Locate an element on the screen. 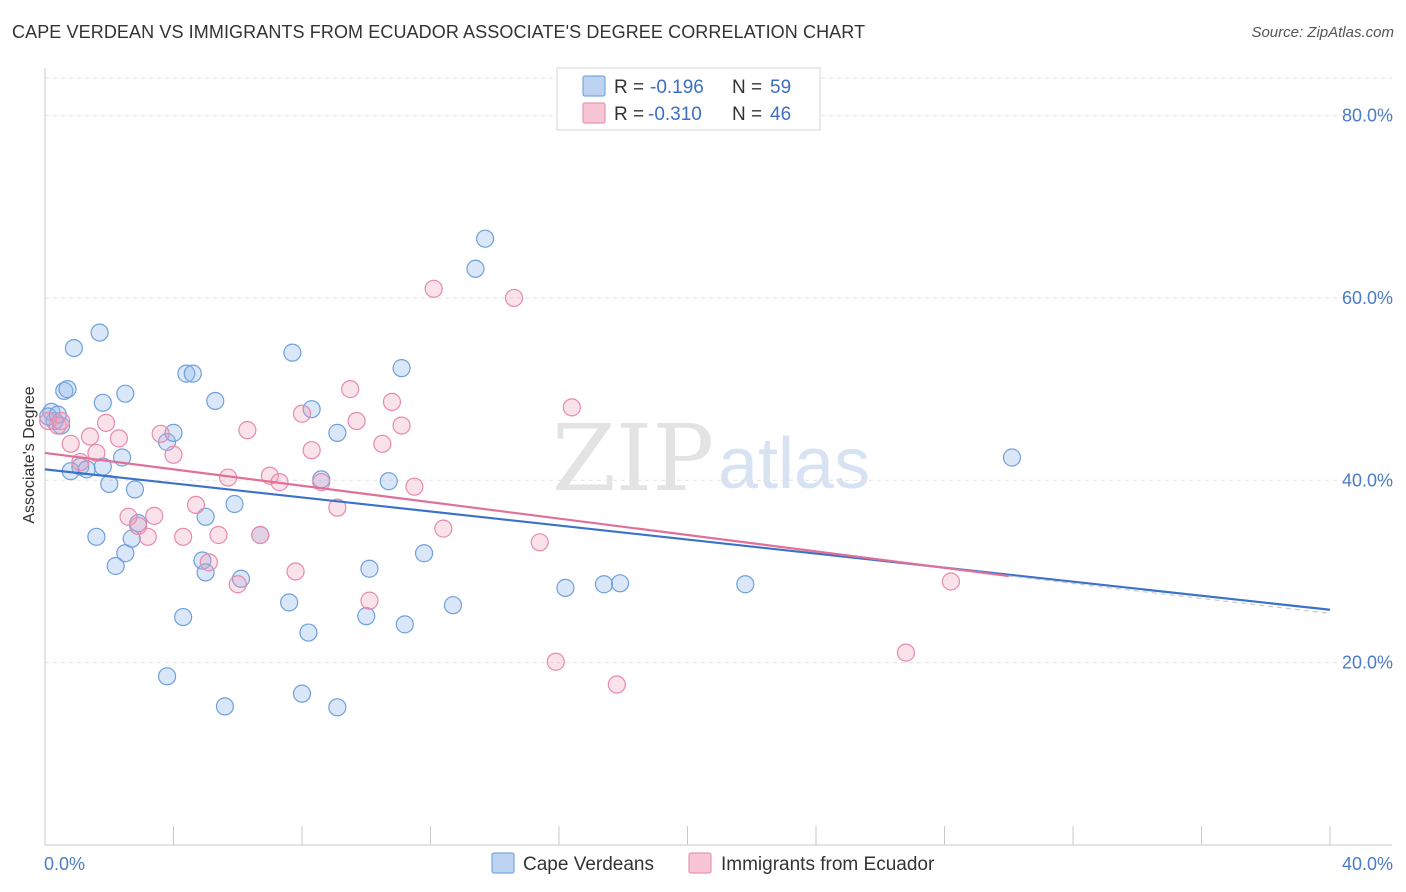  watermark-atlas: atlas is located at coordinates (794, 464).